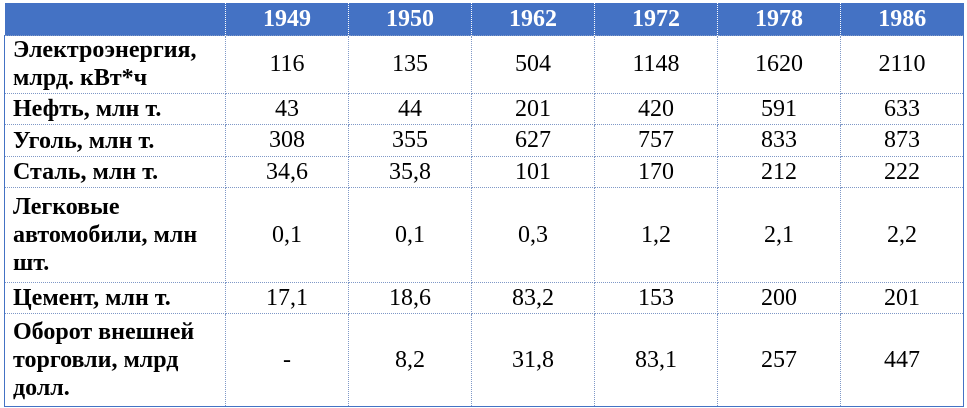 The height and width of the screenshot is (408, 967). Describe the element at coordinates (410, 140) in the screenshot. I see `table-cell: 355` at that location.